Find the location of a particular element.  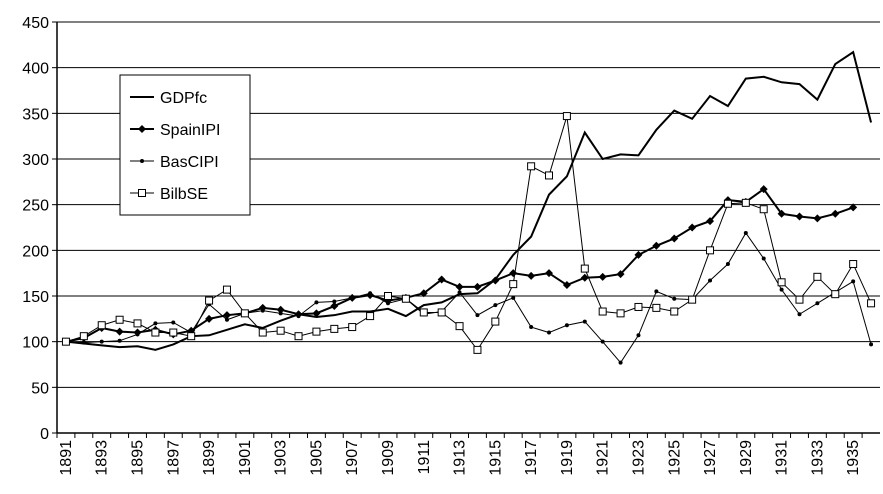

y-tick-label: 350 is located at coordinates (35, 114).